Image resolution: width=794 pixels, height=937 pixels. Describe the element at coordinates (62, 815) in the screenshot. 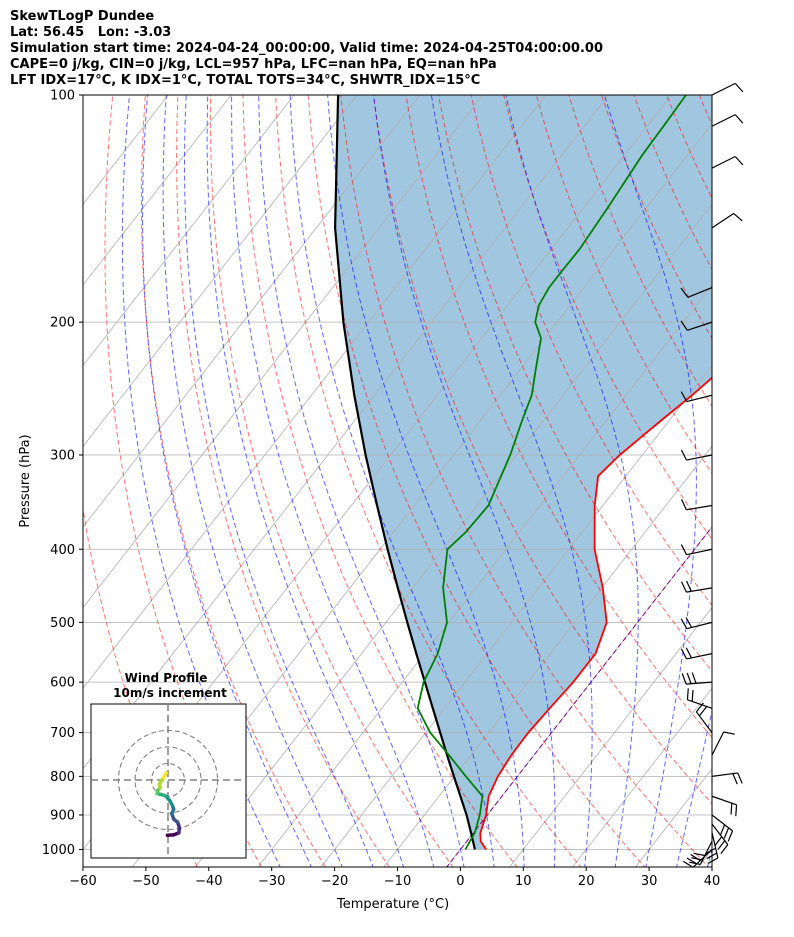

I see `y-tick-label: 900` at that location.